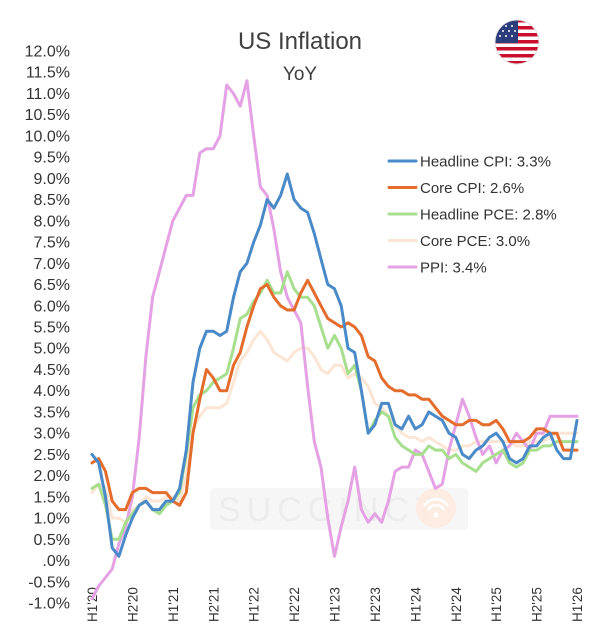 The width and height of the screenshot is (600, 636). Describe the element at coordinates (300, 74) in the screenshot. I see `chart-subtitle: YoY` at that location.